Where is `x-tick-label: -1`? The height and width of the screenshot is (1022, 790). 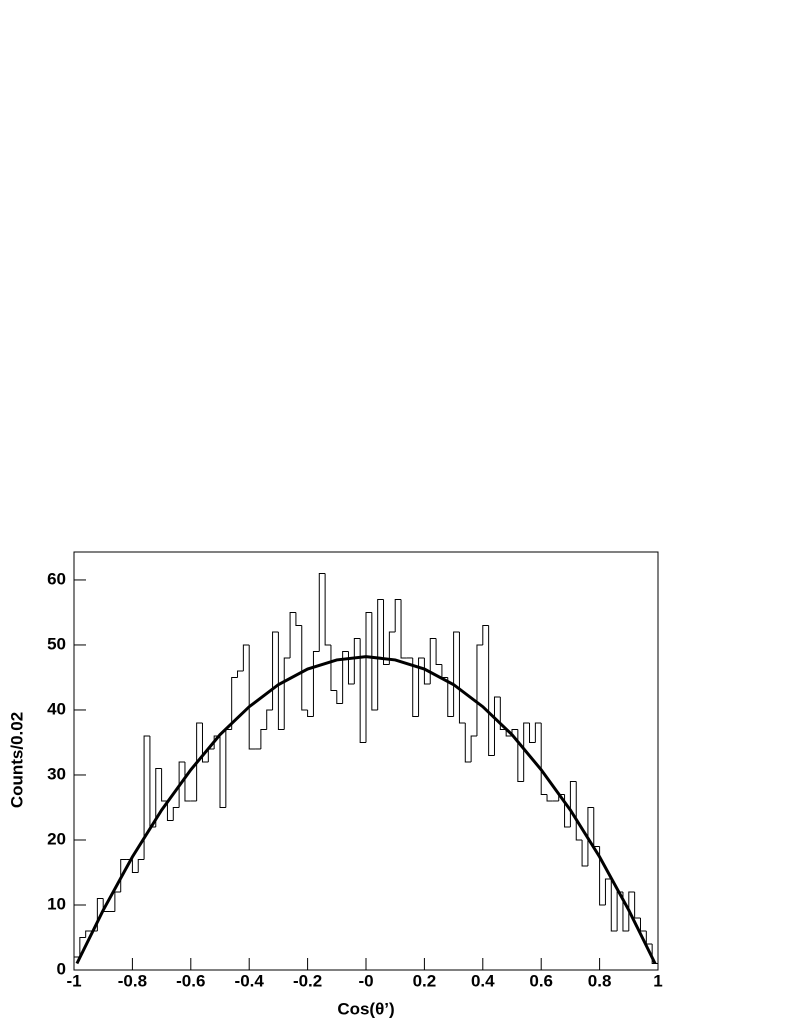 x-tick-label: -1 is located at coordinates (73, 980).